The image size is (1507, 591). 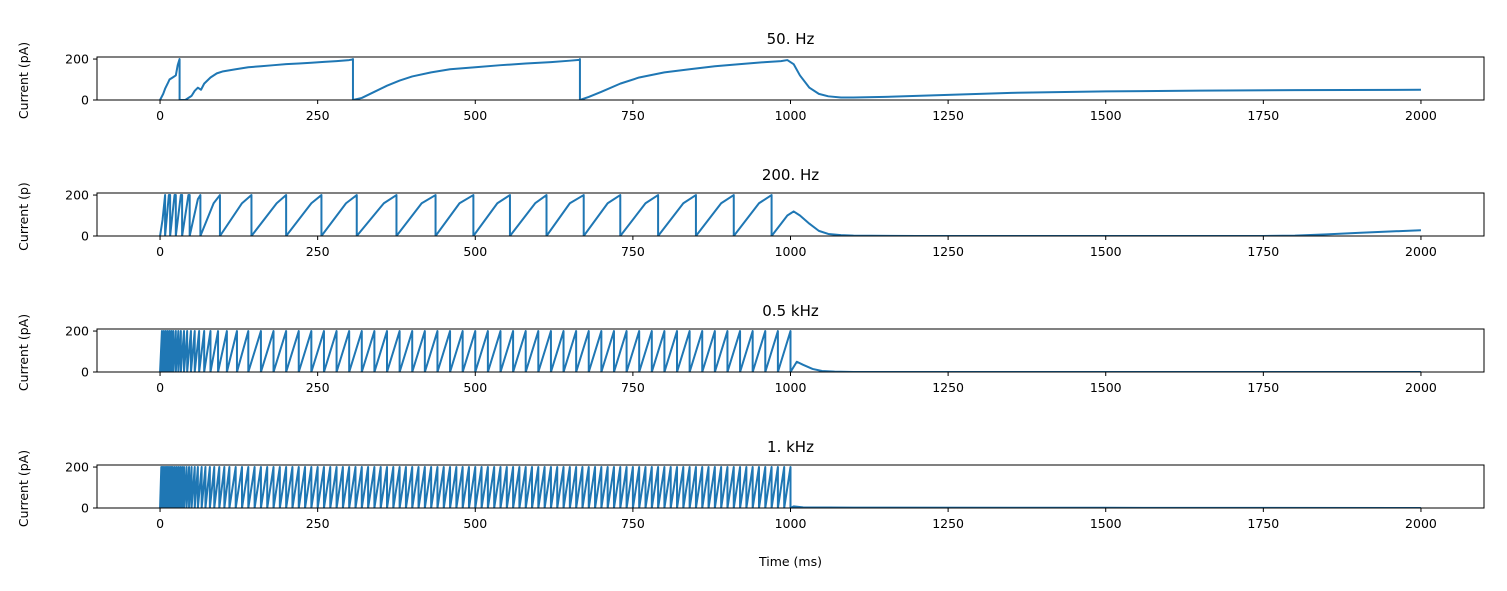 What do you see at coordinates (790, 447) in the screenshot?
I see `subplot-title: 1. kHz` at bounding box center [790, 447].